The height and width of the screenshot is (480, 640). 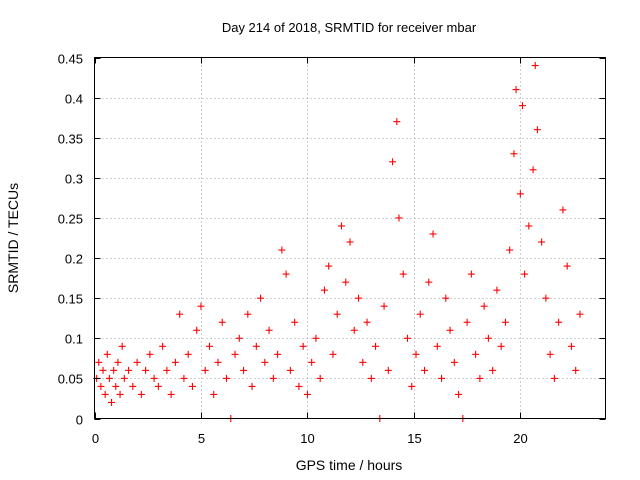 I want to click on x-tick-label: 15, so click(x=414, y=438).